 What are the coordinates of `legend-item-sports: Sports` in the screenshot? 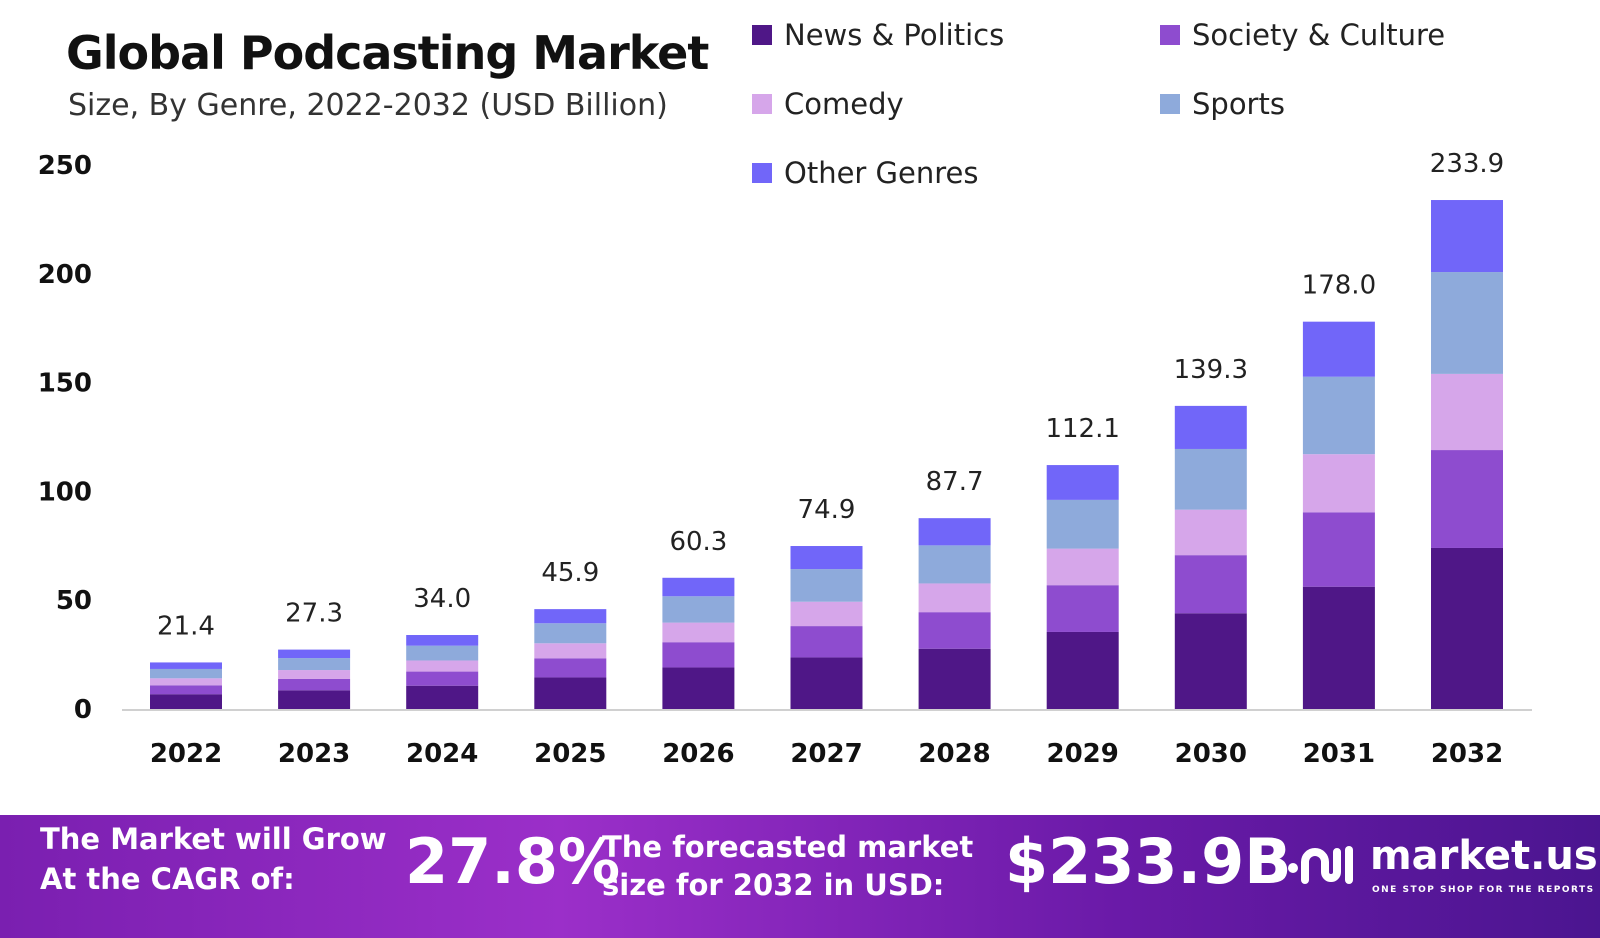 It's located at (1222, 104).